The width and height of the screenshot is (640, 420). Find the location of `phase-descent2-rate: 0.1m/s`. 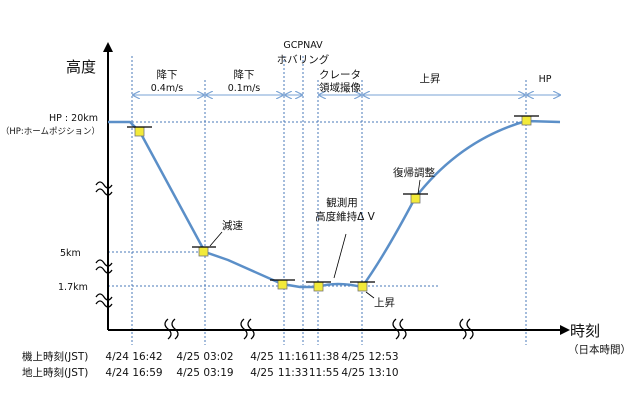

phase-descent2-rate: 0.1m/s is located at coordinates (244, 88).